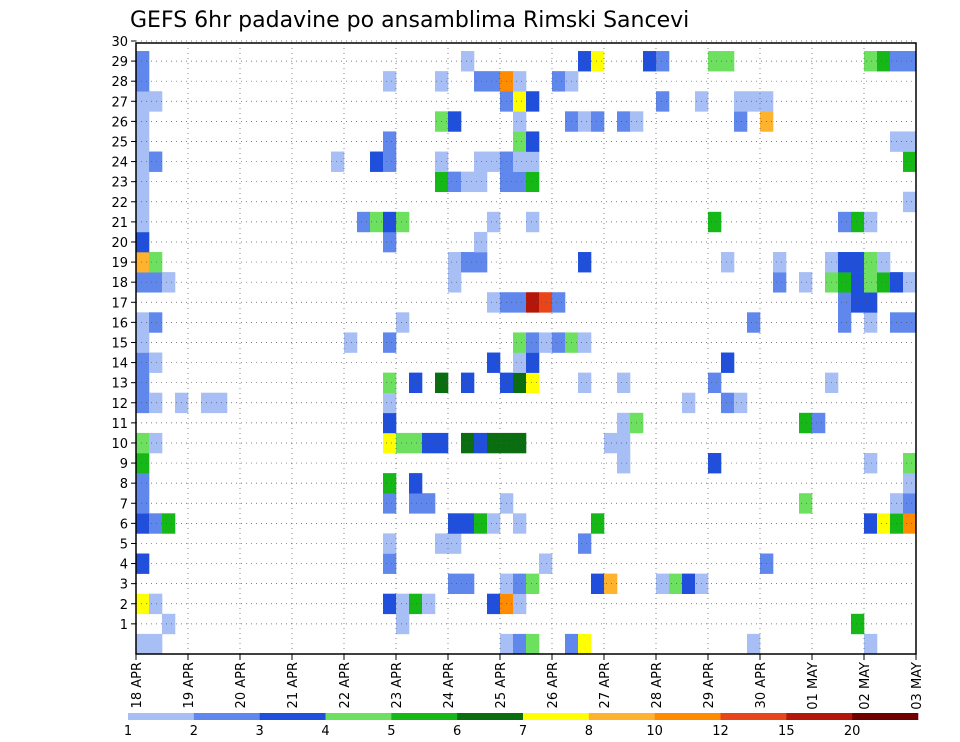 Image resolution: width=960 pixels, height=742 pixels. I want to click on y-tick-label: 28, so click(119, 82).